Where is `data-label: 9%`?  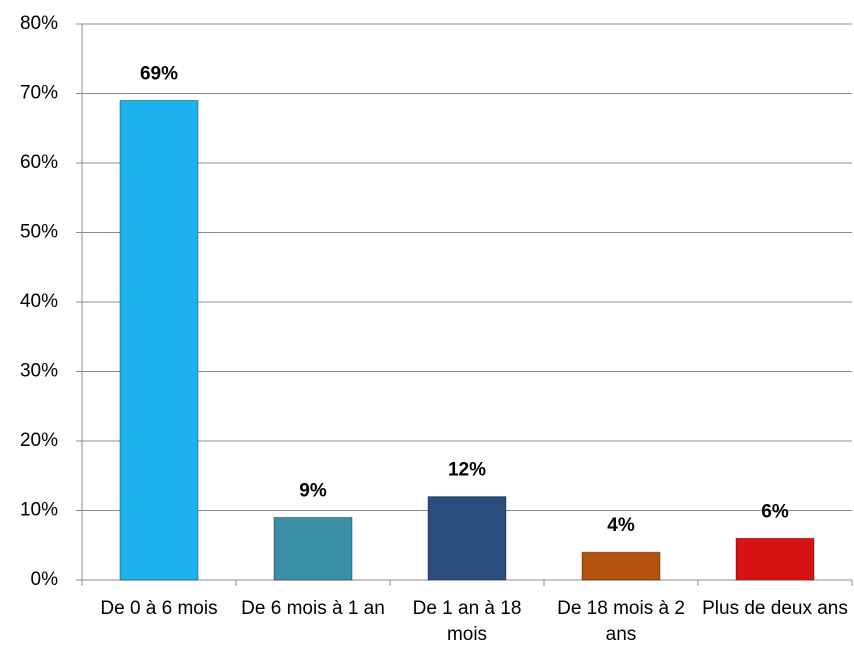 data-label: 9% is located at coordinates (313, 490).